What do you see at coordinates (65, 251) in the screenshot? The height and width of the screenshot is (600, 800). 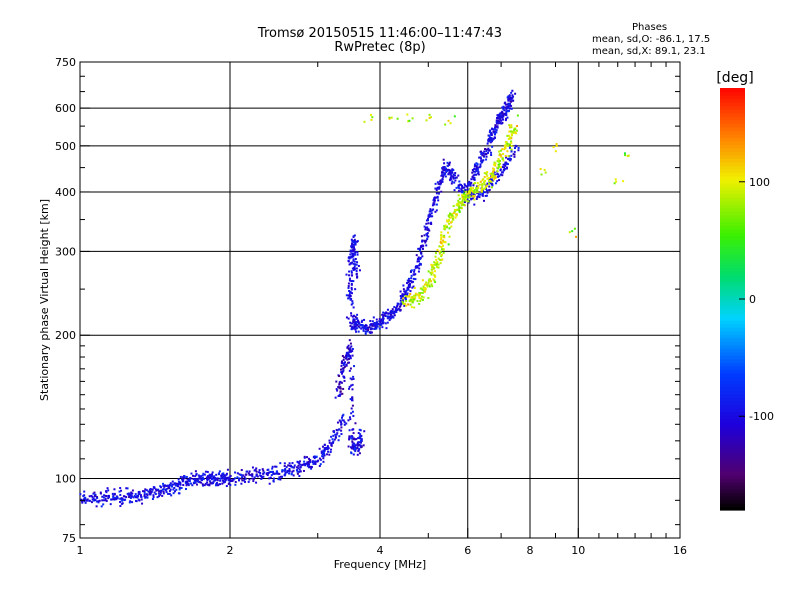 I see `y-tick-label: 300` at bounding box center [65, 251].